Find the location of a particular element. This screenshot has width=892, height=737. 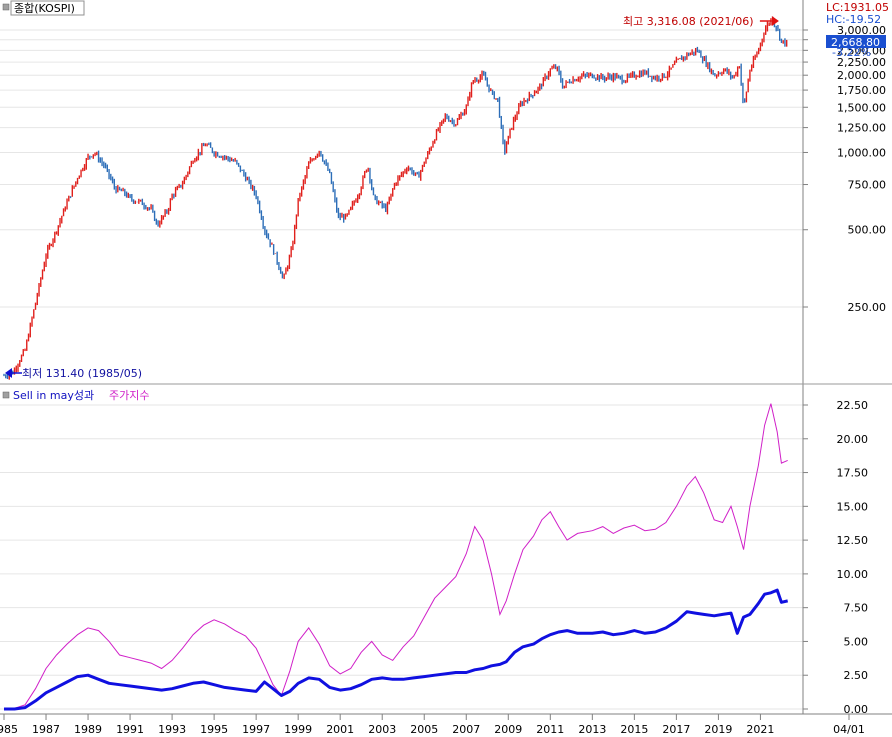

bottom-tick-label: 20.00 is located at coordinates (853, 439).